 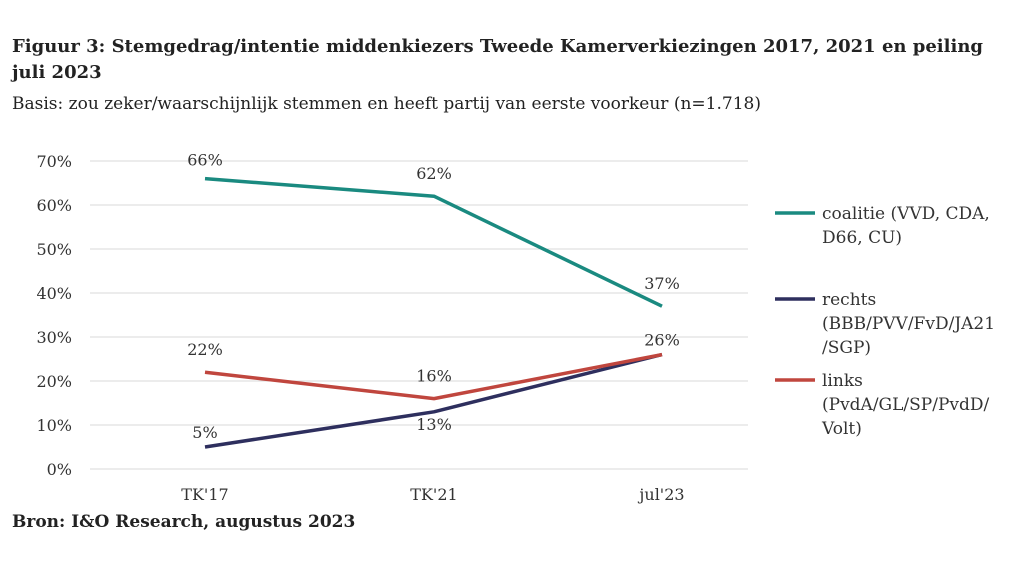 What do you see at coordinates (54, 249) in the screenshot?
I see `y-tick-label: 50%` at bounding box center [54, 249].